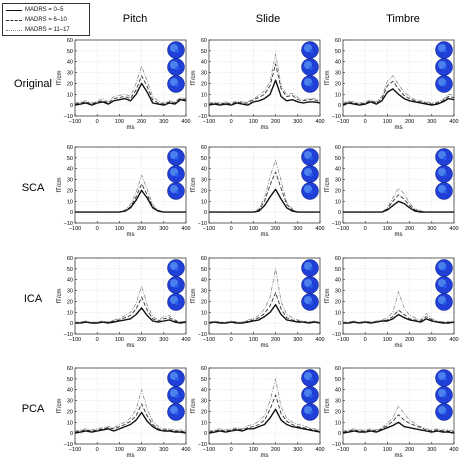 This screenshot has height=468, width=474. I want to click on x-tick-label: −100, so click(209, 229).